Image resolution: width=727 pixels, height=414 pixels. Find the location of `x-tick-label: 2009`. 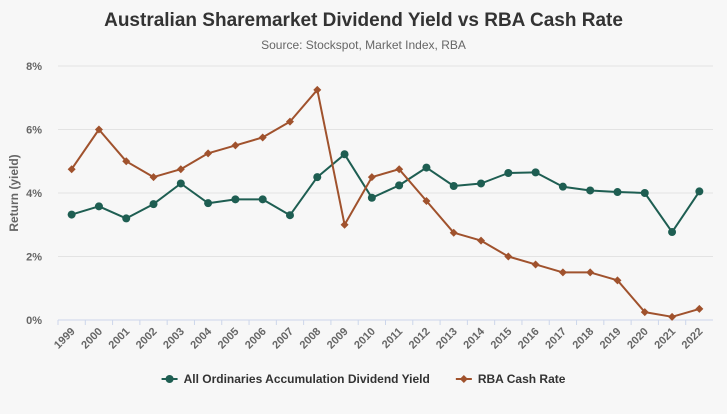

x-tick-label: 2009 is located at coordinates (338, 339).